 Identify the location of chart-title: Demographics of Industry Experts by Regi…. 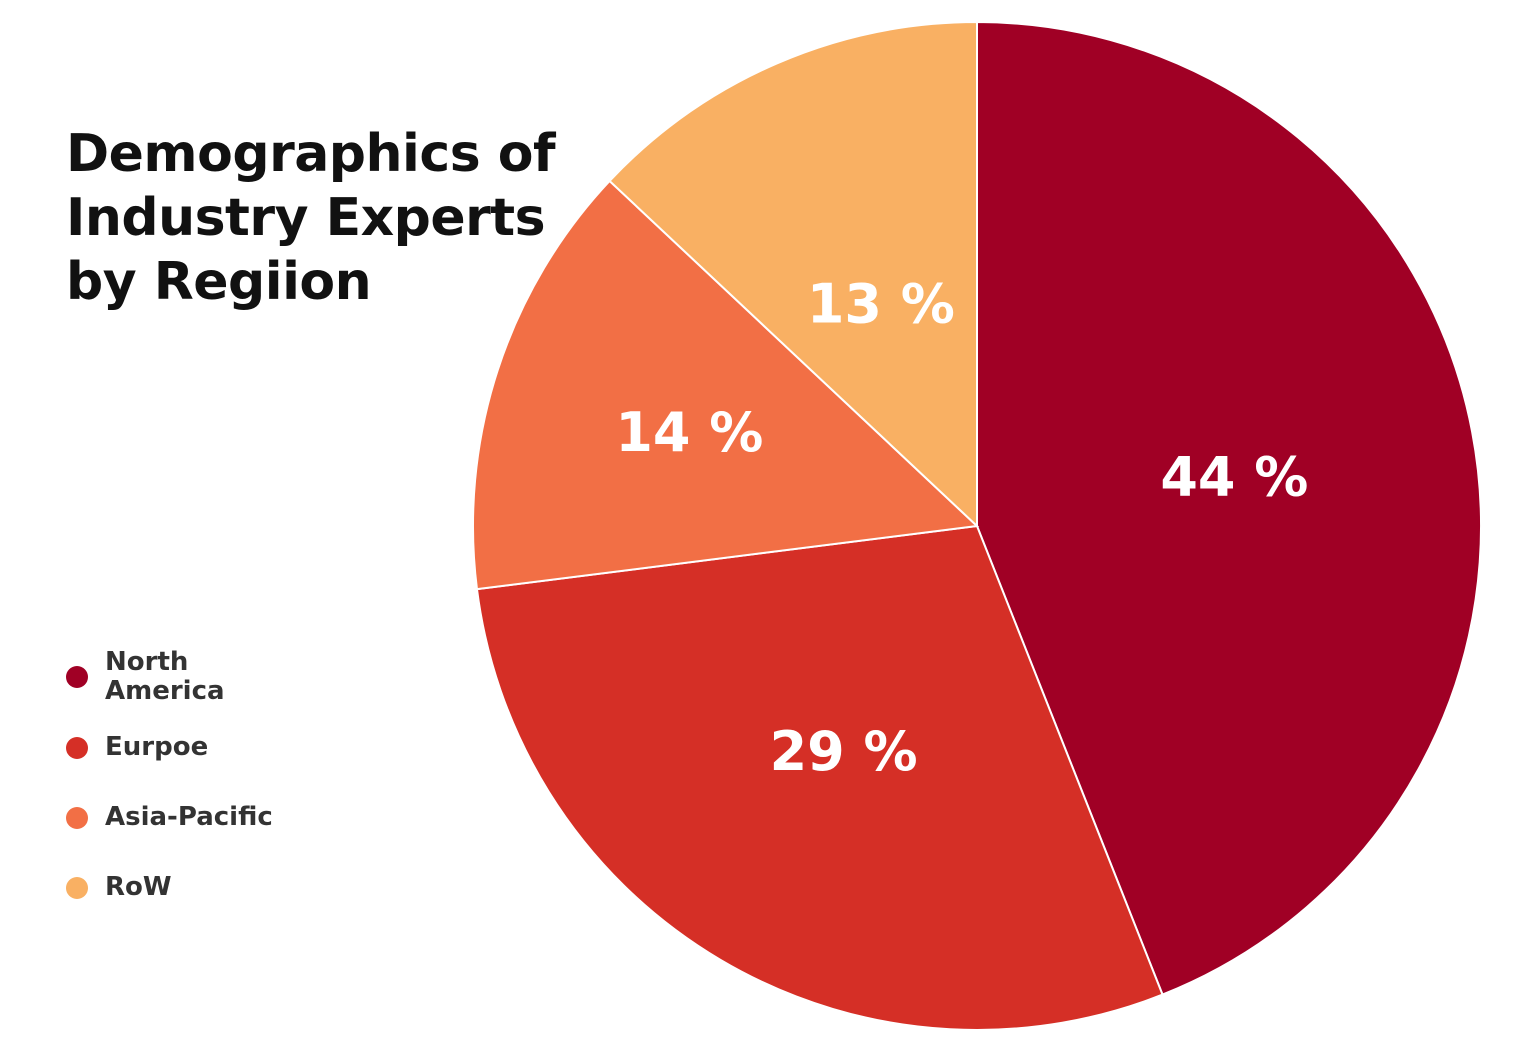
(326, 218).